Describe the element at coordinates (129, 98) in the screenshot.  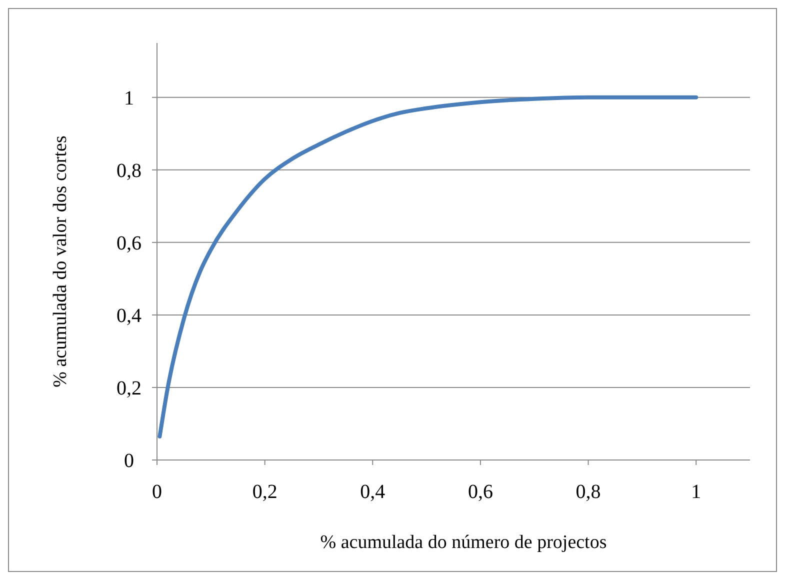
I see `y-tick-label: 1` at that location.